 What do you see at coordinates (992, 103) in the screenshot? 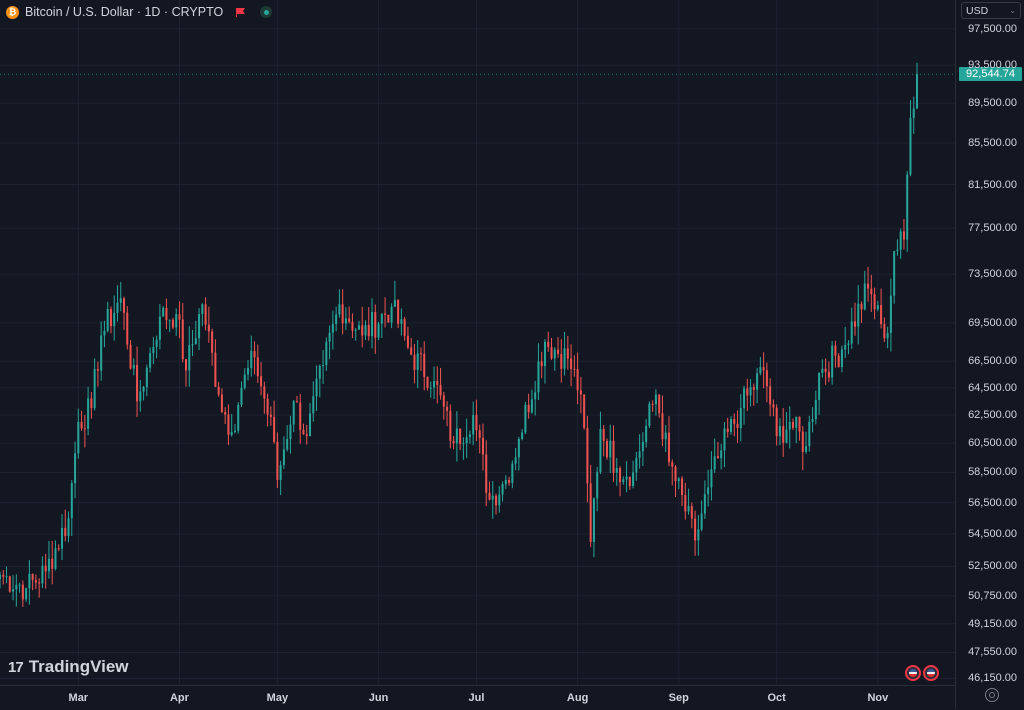
I see `y-tick-label: 89,500.00` at bounding box center [992, 103].